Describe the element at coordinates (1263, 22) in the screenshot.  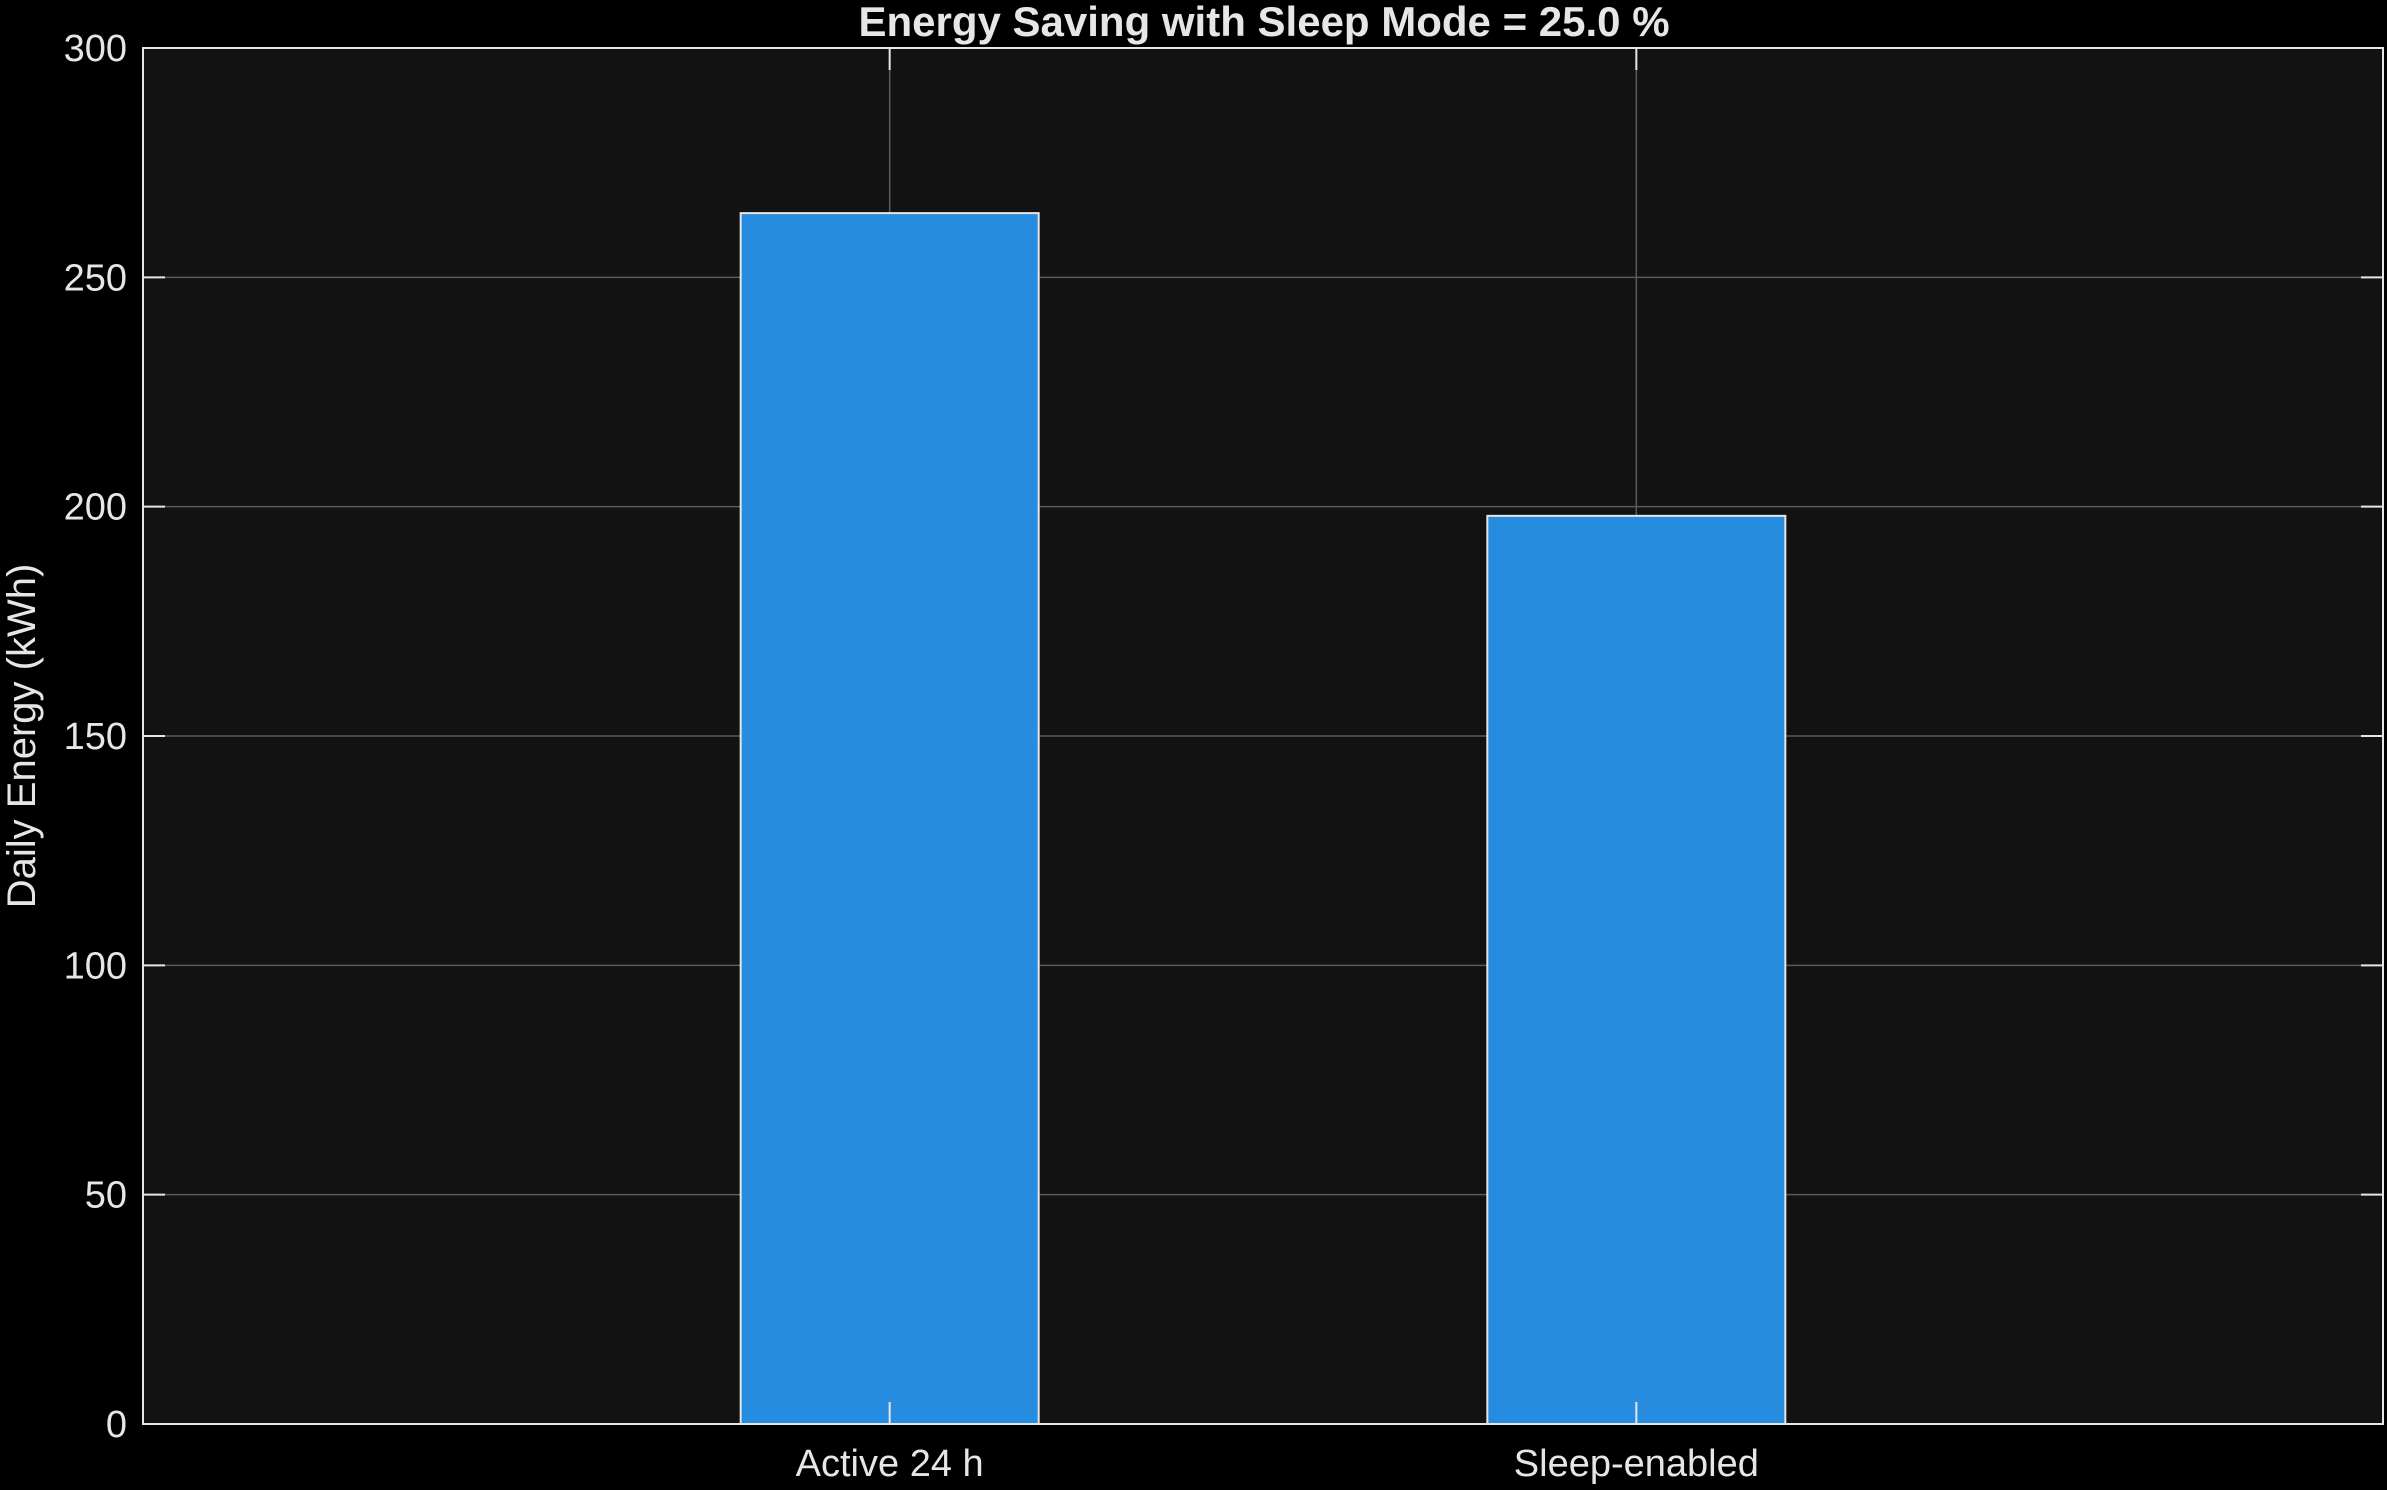
I see `chart-title: Energy Saving with Sleep Mode = 25.0 %` at that location.